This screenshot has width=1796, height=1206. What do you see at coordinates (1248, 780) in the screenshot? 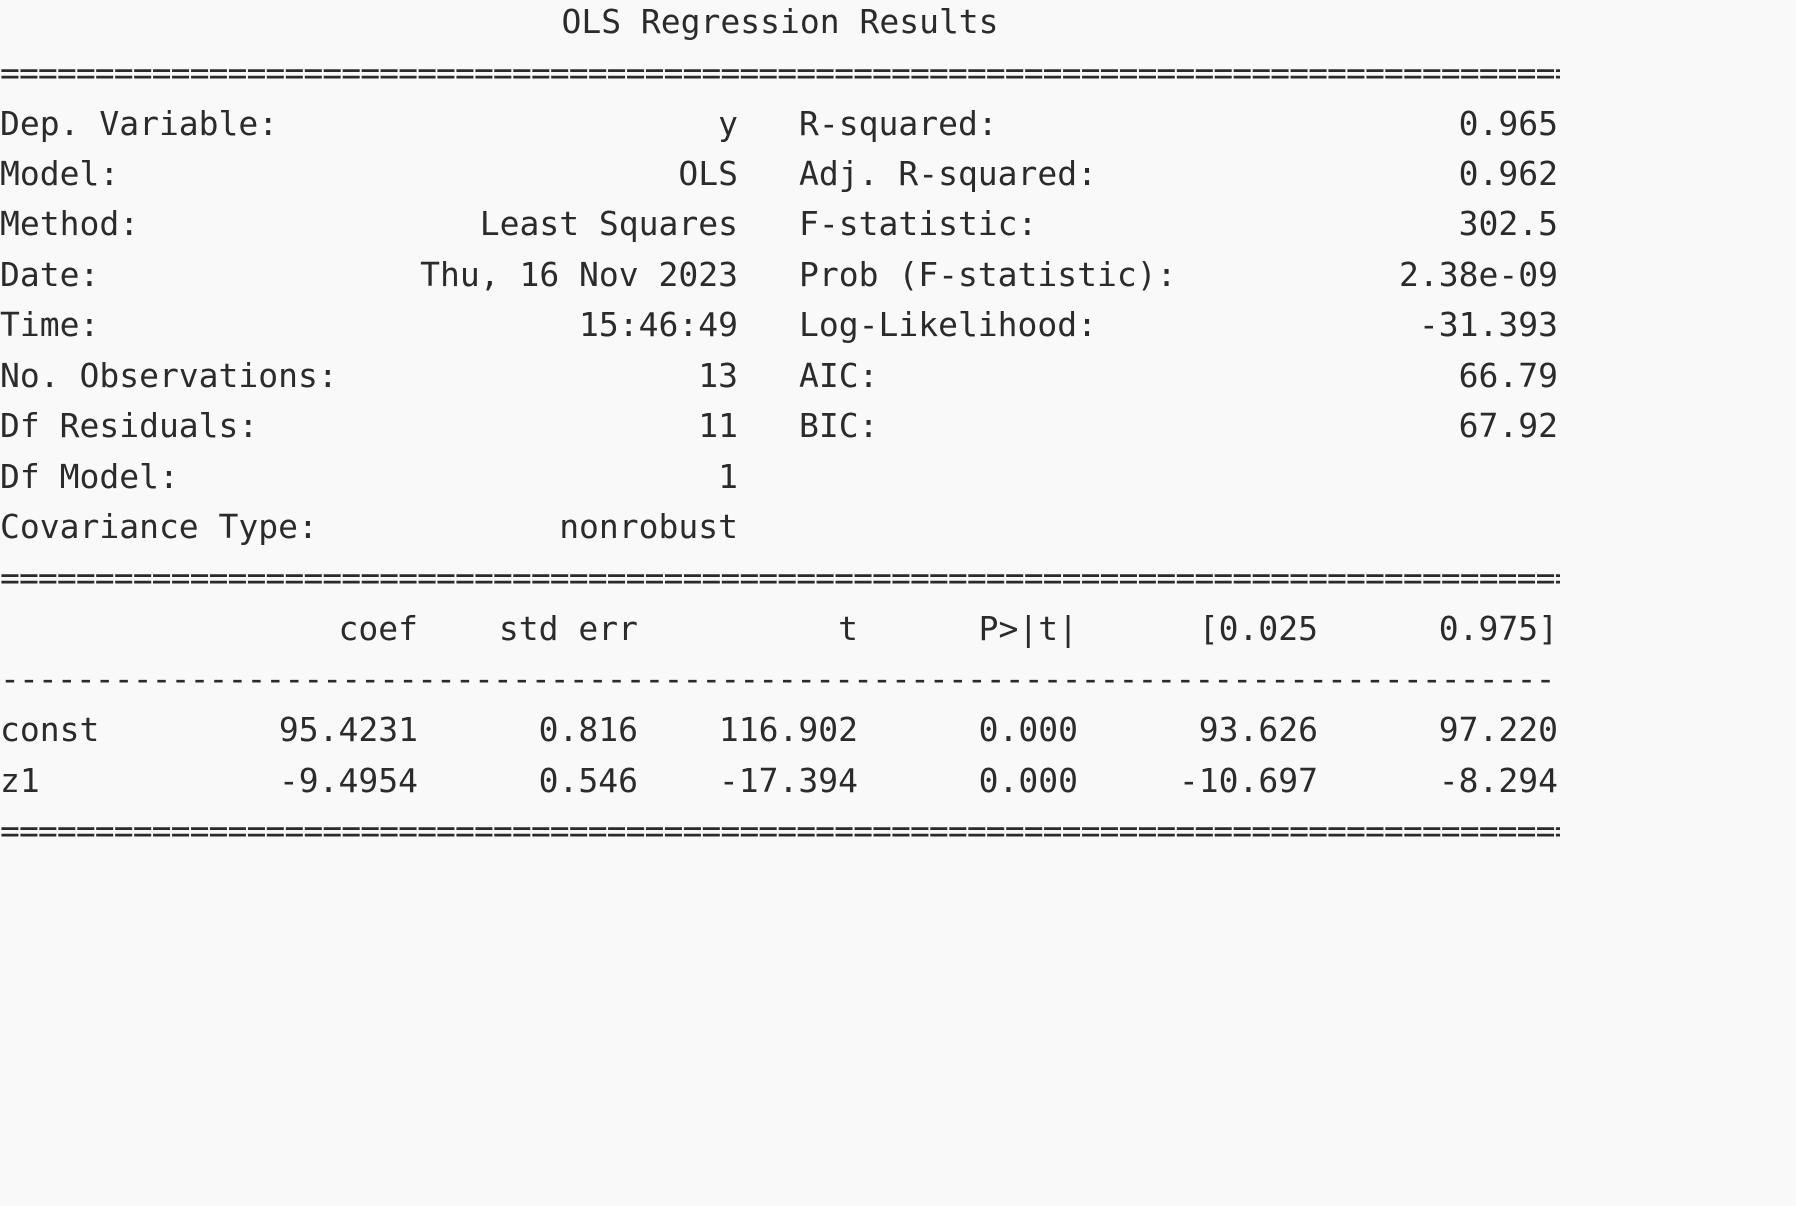
I see `coef-cell: -10.697` at bounding box center [1248, 780].